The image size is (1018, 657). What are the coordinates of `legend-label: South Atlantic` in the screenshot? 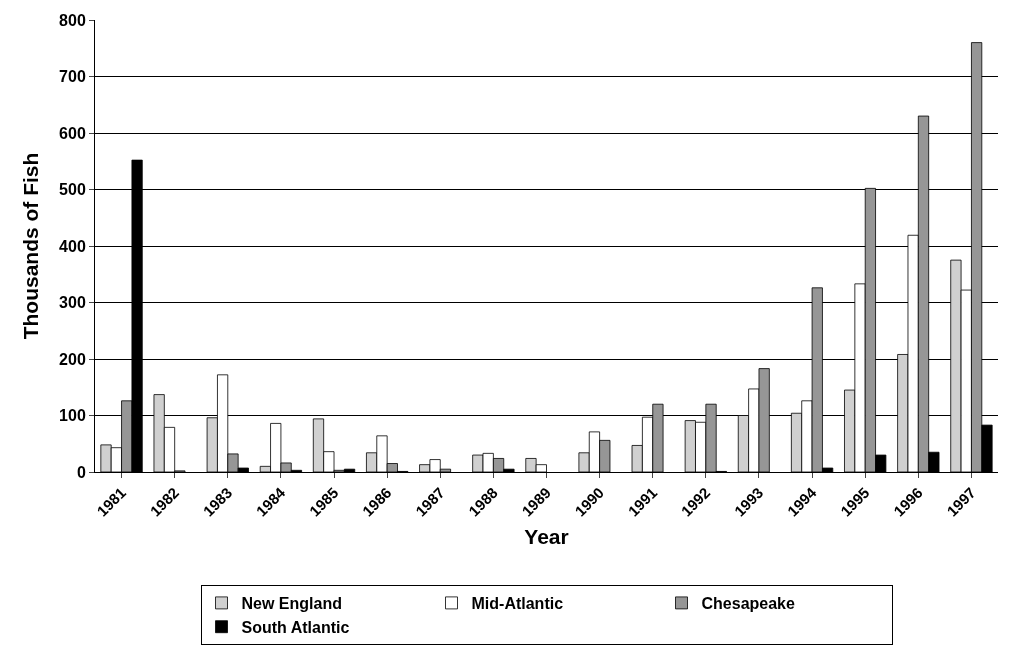 It's located at (295, 627).